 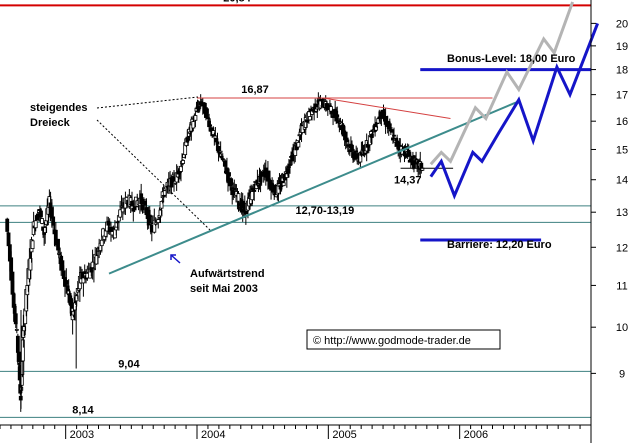 I want to click on y-tick-label: 19, so click(x=622, y=47).